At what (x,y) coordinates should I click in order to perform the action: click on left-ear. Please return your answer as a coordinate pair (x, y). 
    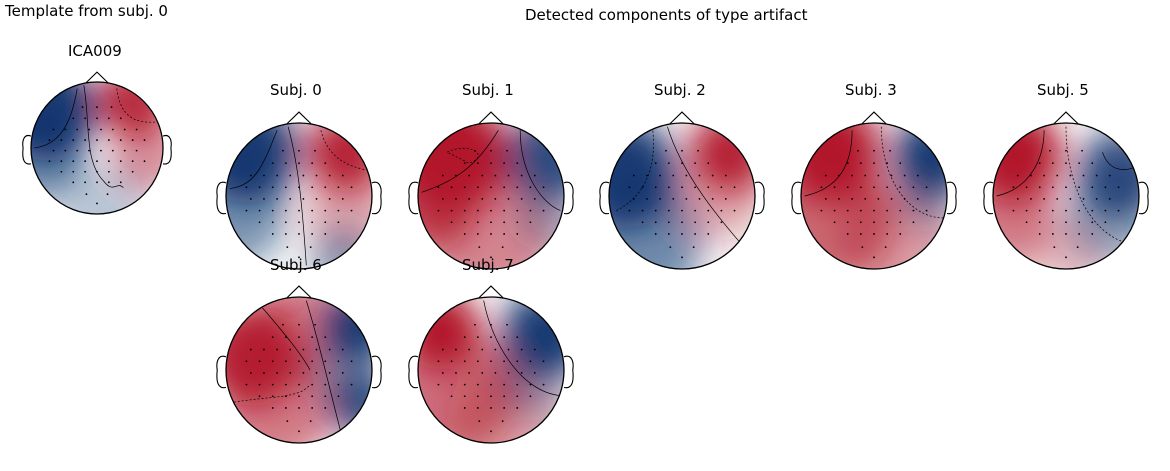
    Looking at the image, I should click on (413, 372).